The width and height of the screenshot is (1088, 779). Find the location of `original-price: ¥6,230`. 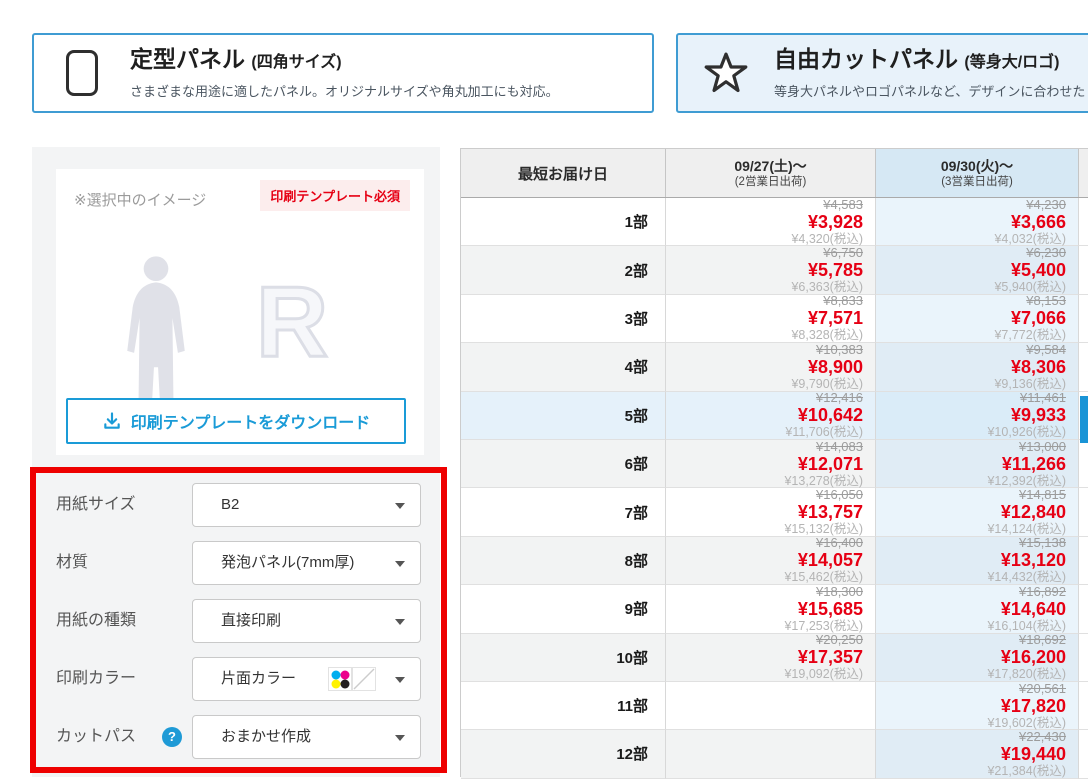

original-price: ¥6,230 is located at coordinates (1046, 253).